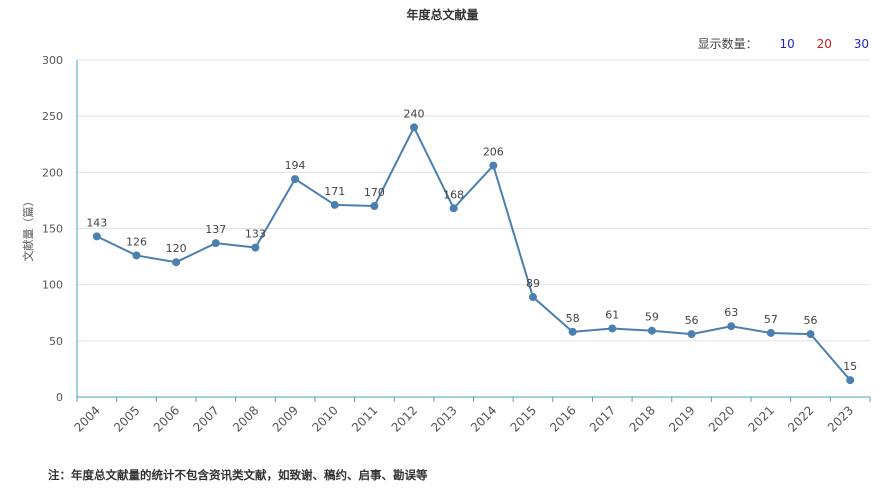  Describe the element at coordinates (404, 418) in the screenshot. I see `x-tick-label: 2012` at that location.